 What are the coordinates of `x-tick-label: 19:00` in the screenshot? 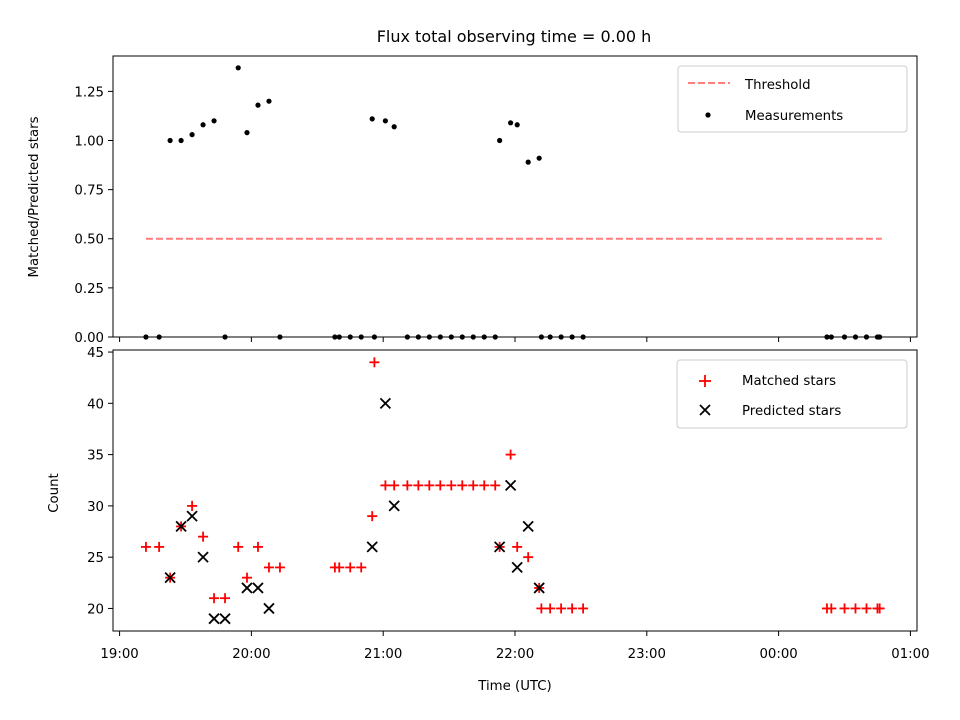 It's located at (119, 654).